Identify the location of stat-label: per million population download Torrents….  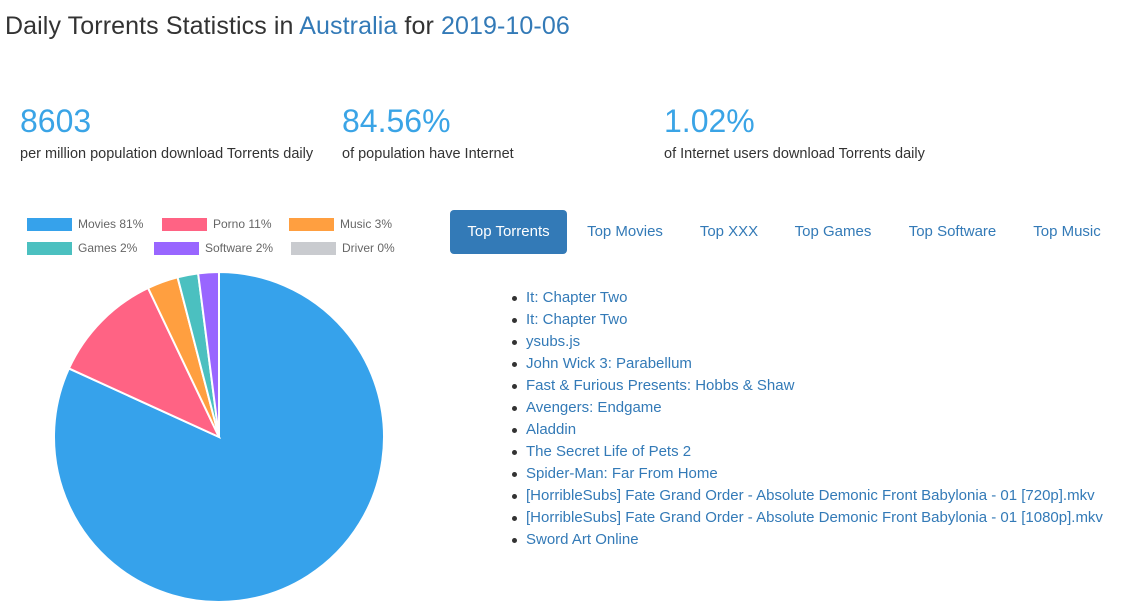
(167, 154).